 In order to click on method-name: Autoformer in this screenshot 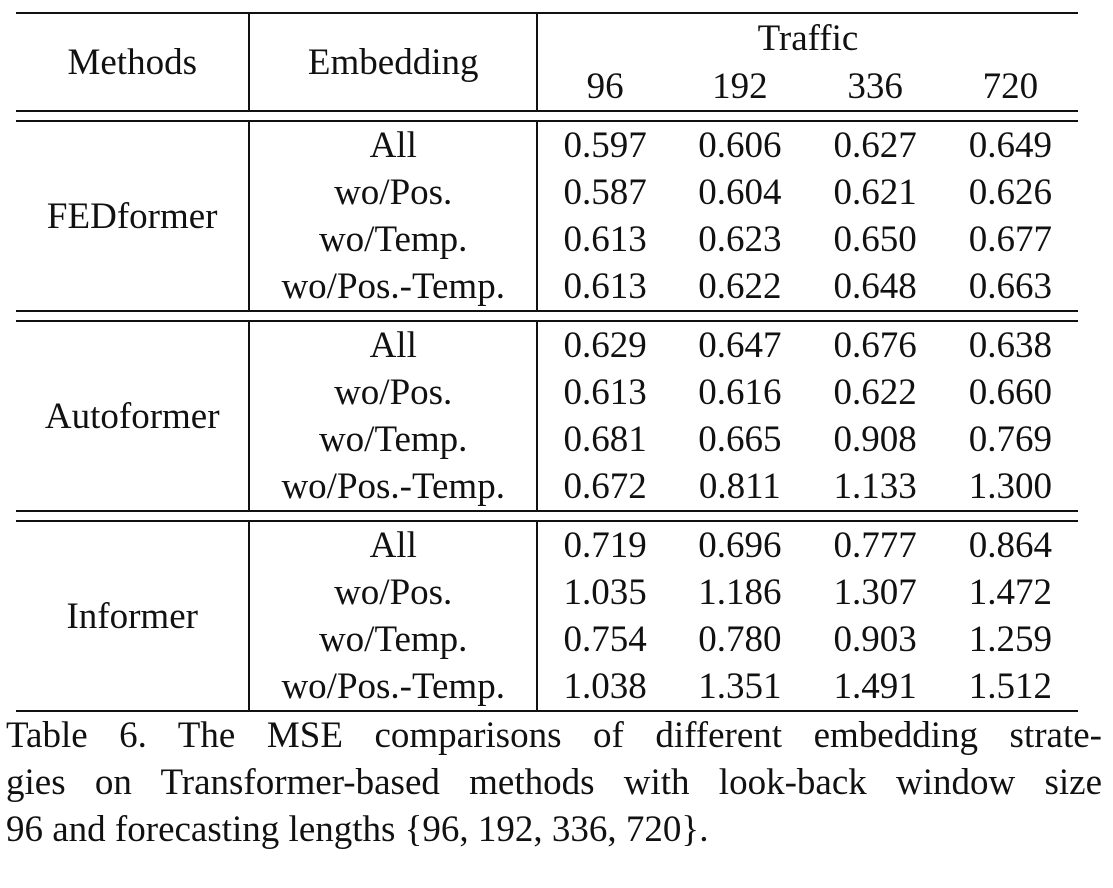, I will do `click(133, 416)`.